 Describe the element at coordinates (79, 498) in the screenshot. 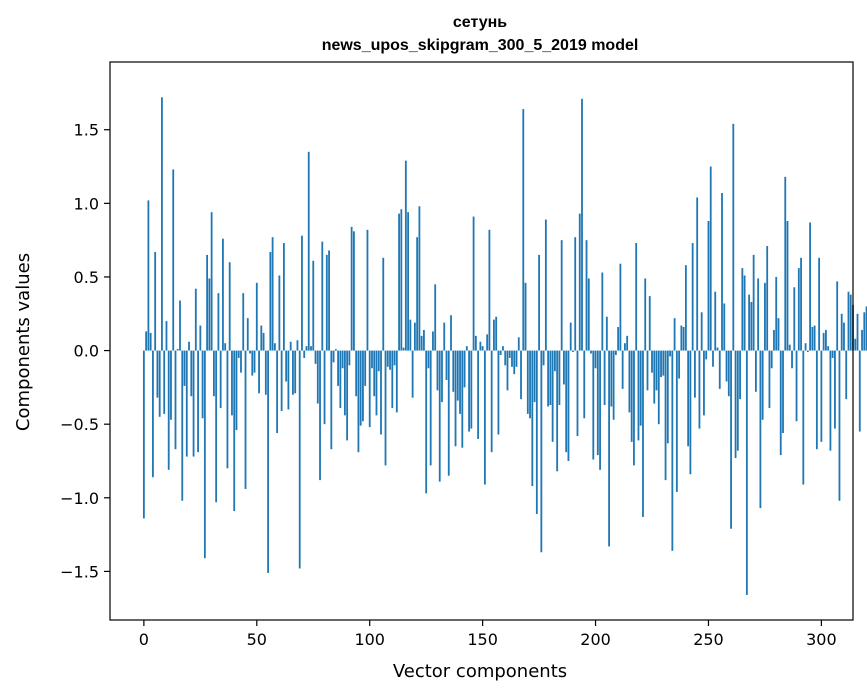

I see `y-tick-label: −1.0` at that location.